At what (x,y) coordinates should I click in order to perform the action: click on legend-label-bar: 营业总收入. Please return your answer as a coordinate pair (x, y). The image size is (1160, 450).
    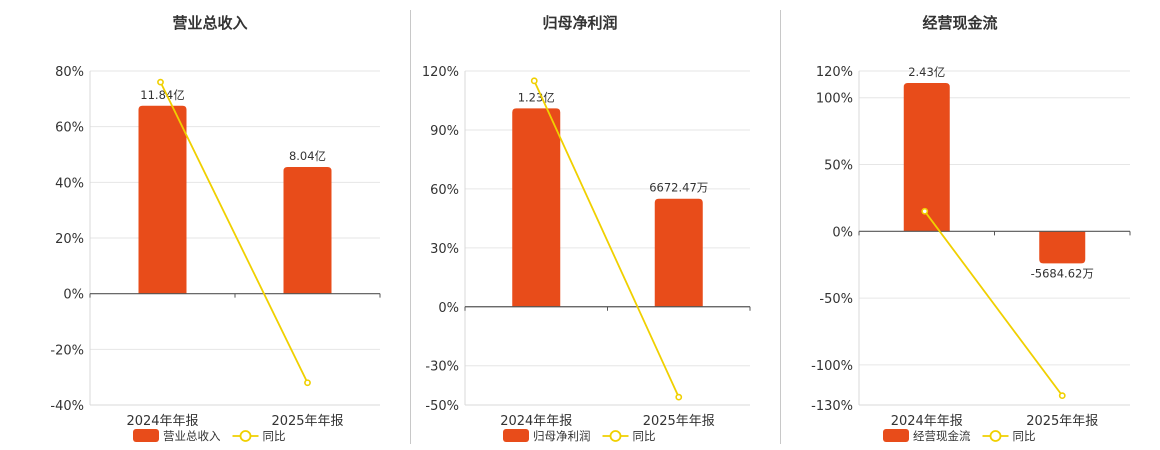
    Looking at the image, I should click on (192, 436).